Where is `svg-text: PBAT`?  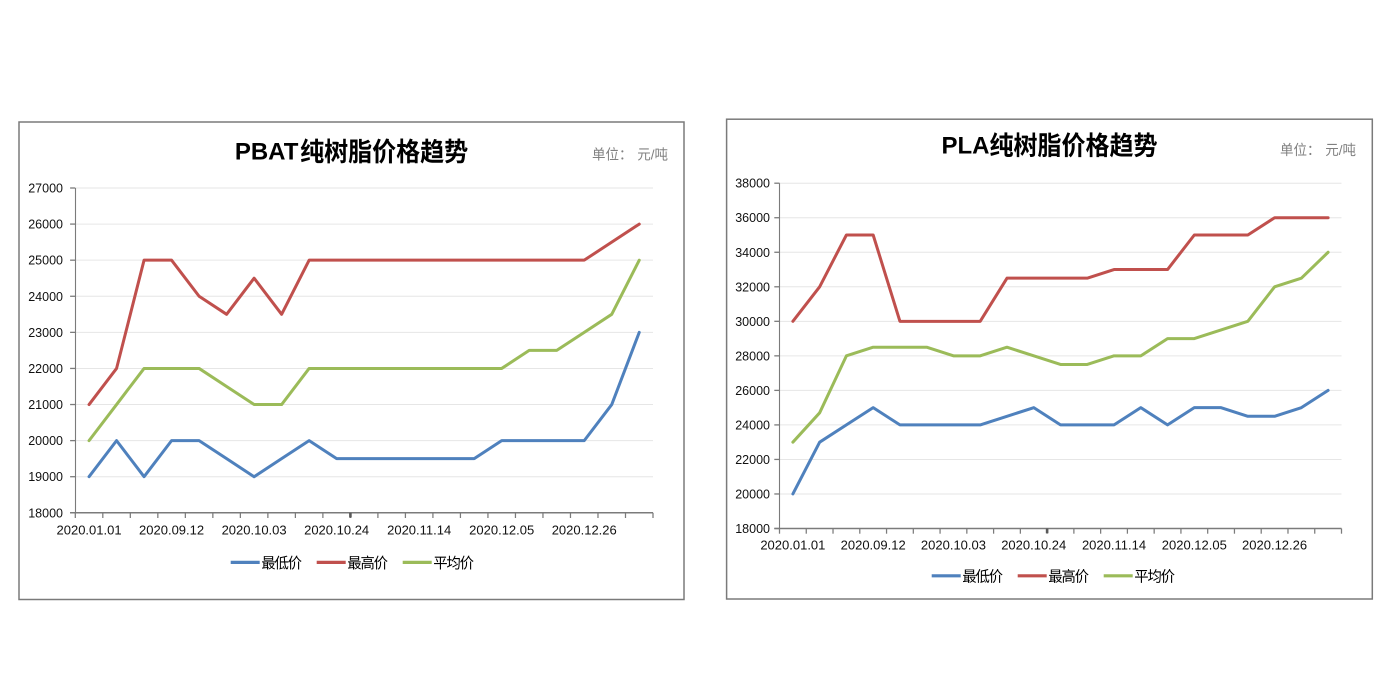
svg-text: PBAT is located at coordinates (267, 152).